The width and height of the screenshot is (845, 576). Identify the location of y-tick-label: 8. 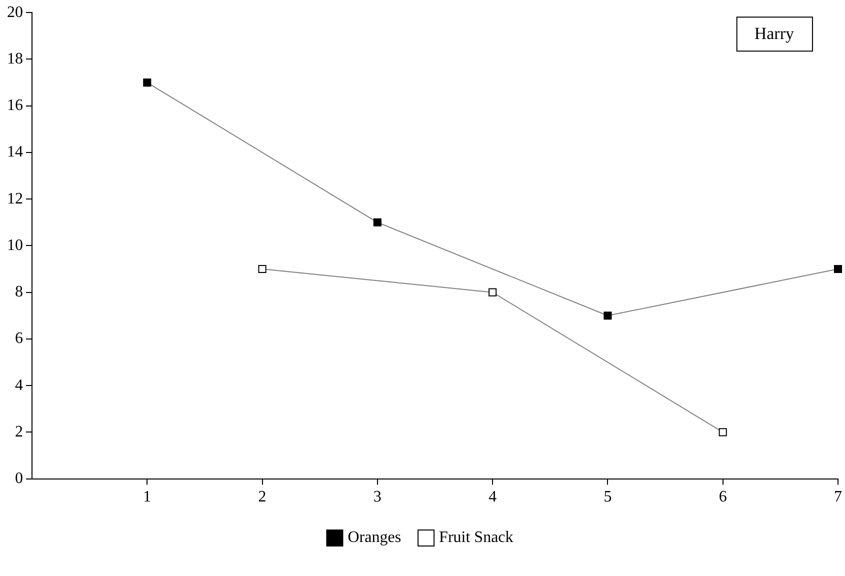
(19, 292).